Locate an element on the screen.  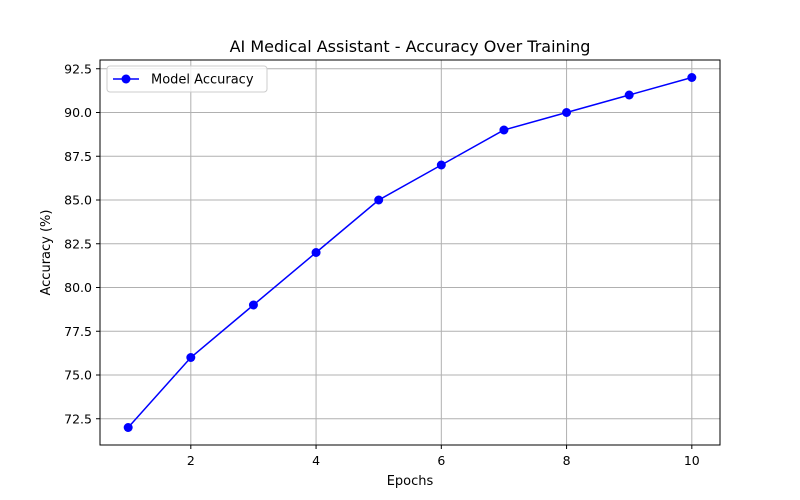
x-tick-label: 2 is located at coordinates (191, 460).